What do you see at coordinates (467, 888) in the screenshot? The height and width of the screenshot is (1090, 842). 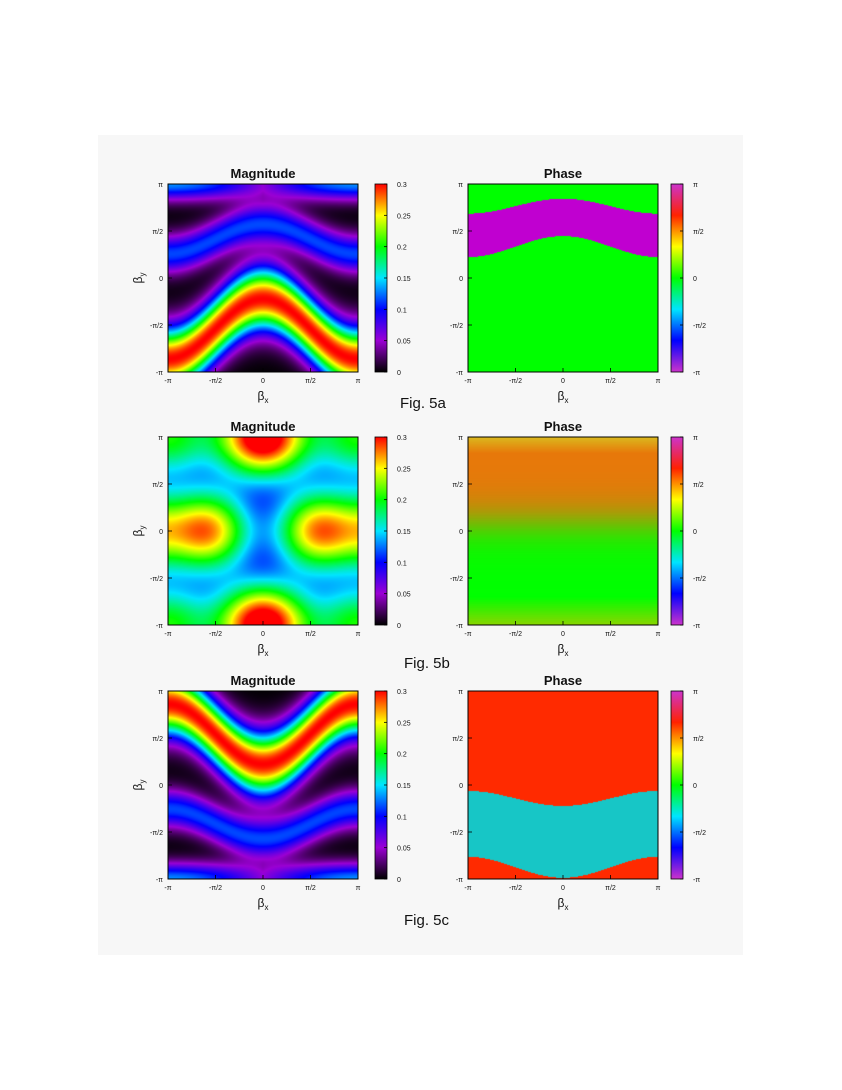 I see `phase-c-x-tick-label: -π` at bounding box center [467, 888].